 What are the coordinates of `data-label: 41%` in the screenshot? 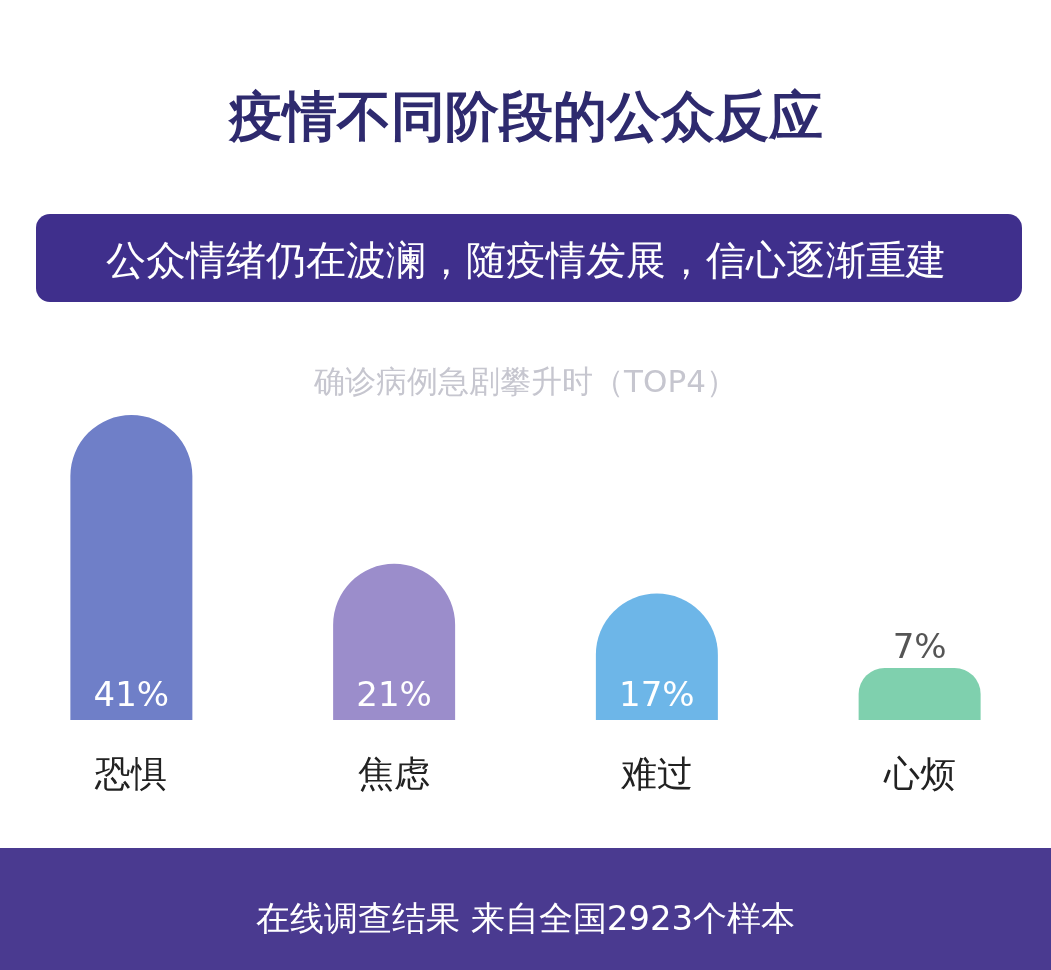 It's located at (131, 694).